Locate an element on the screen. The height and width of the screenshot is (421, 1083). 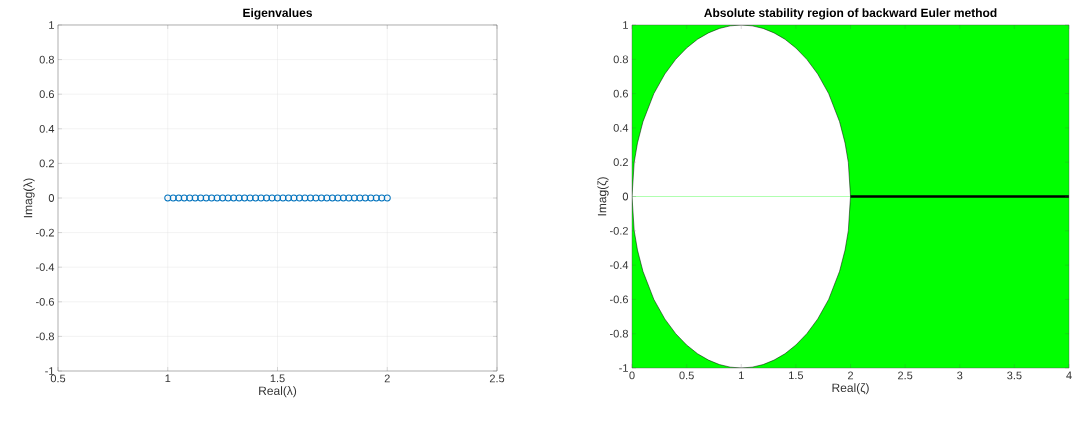
chart-title: Eigenvalues is located at coordinates (278, 14).